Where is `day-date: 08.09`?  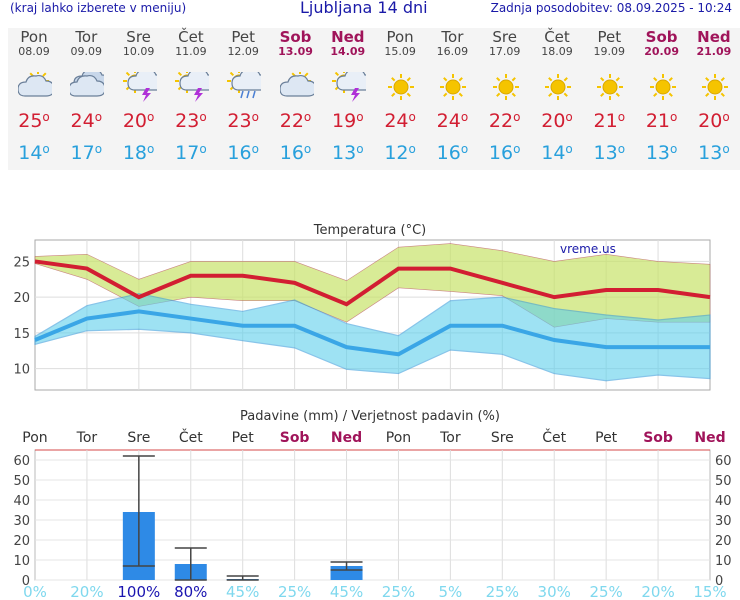
day-date: 08.09 is located at coordinates (34, 51).